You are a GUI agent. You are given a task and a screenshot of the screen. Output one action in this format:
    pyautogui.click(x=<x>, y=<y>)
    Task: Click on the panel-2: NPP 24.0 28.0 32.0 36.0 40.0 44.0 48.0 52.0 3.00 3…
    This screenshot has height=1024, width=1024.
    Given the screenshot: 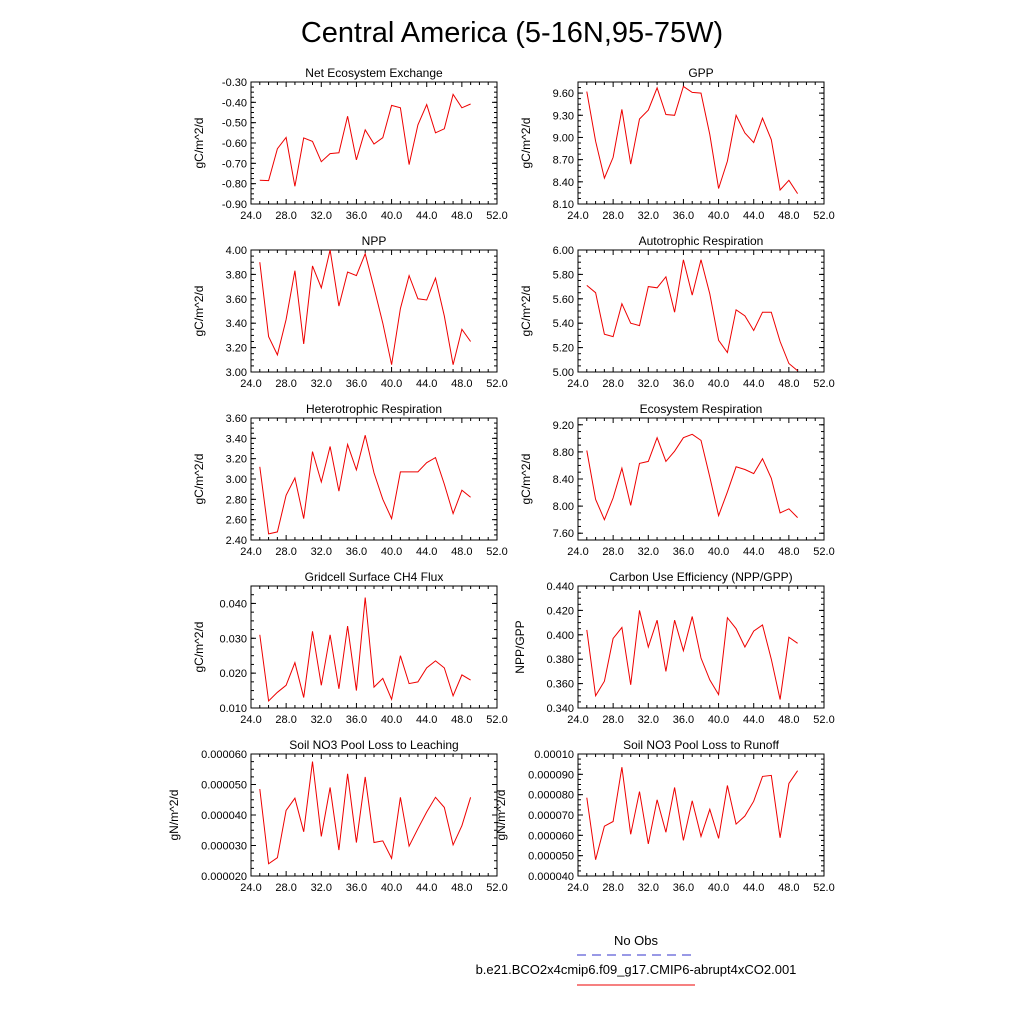 What is the action you would take?
    pyautogui.click(x=350, y=312)
    